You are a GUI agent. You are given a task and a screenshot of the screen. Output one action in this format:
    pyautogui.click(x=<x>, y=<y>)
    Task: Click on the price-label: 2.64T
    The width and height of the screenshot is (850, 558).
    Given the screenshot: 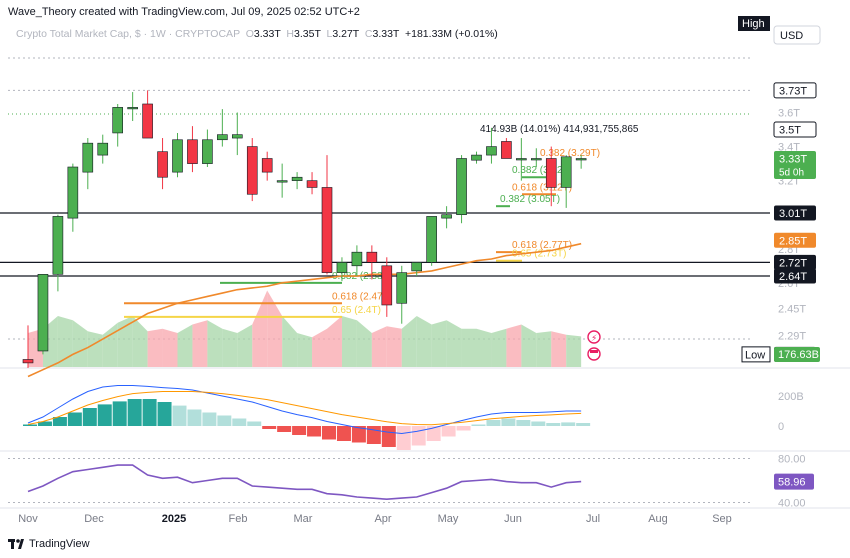 What is the action you would take?
    pyautogui.click(x=793, y=277)
    